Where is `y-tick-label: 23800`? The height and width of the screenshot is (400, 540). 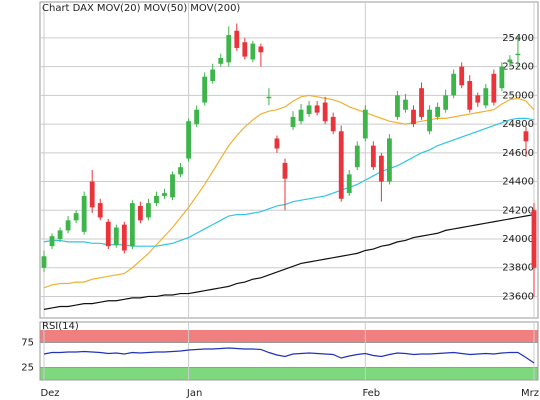 y-tick-label: 23800 is located at coordinates (518, 268).